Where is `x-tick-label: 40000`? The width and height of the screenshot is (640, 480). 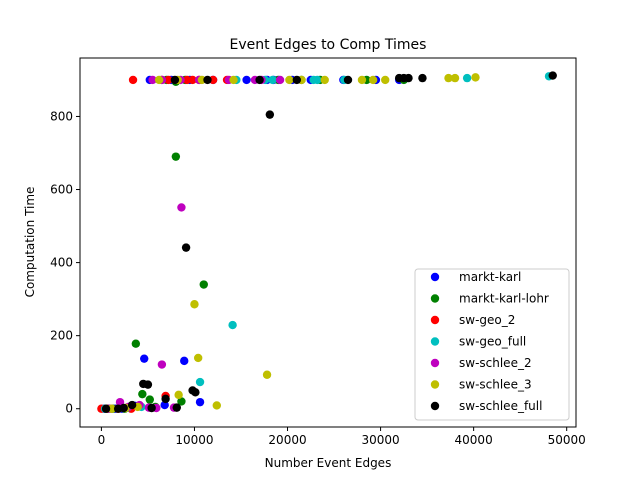 x-tick-label: 40000 is located at coordinates (474, 440).